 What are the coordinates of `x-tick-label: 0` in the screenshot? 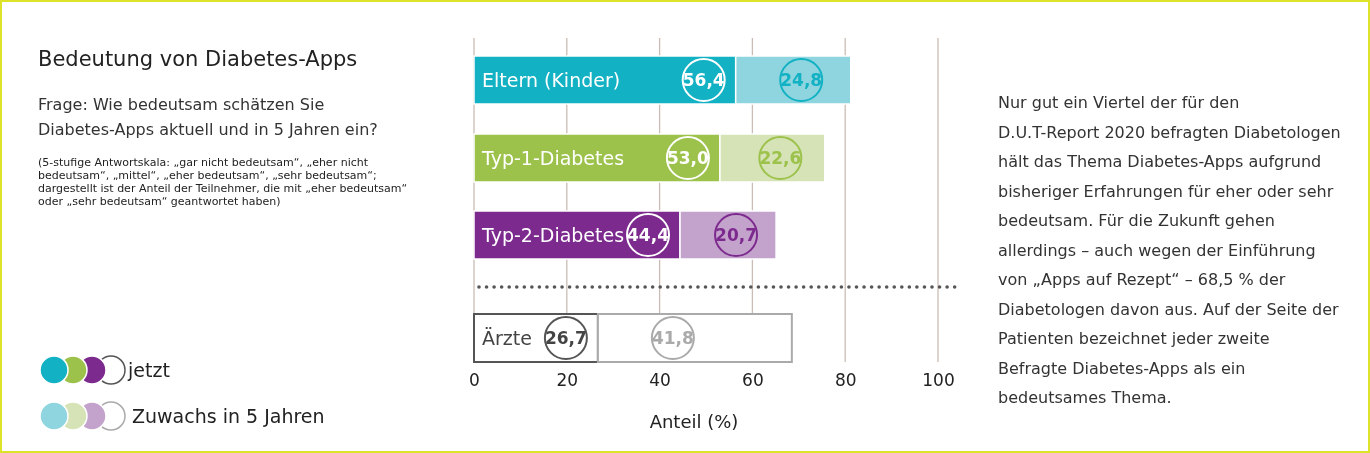 It's located at (474, 380).